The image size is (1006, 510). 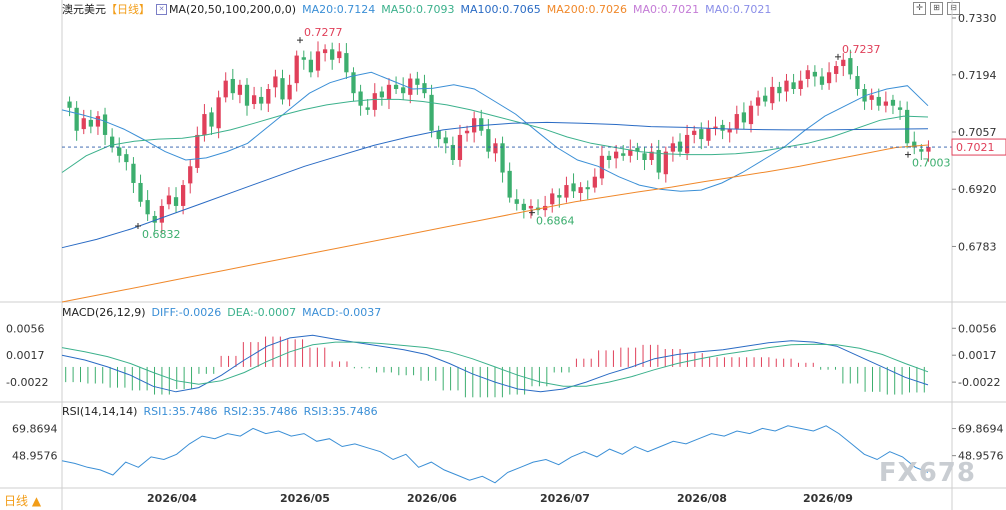 I want to click on rsi-tick-label-left: 48.9576, so click(x=35, y=456).